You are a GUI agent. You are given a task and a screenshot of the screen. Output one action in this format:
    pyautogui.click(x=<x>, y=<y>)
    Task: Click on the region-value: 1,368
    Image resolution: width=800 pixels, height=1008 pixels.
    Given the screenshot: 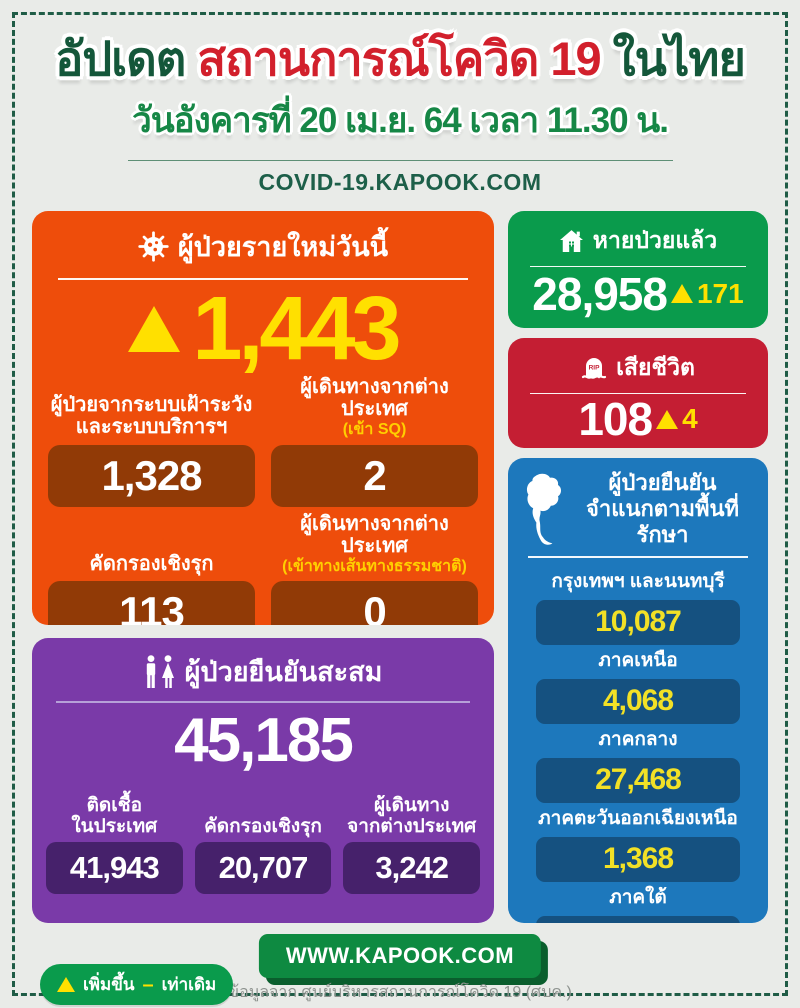 What is the action you would take?
    pyautogui.click(x=638, y=859)
    